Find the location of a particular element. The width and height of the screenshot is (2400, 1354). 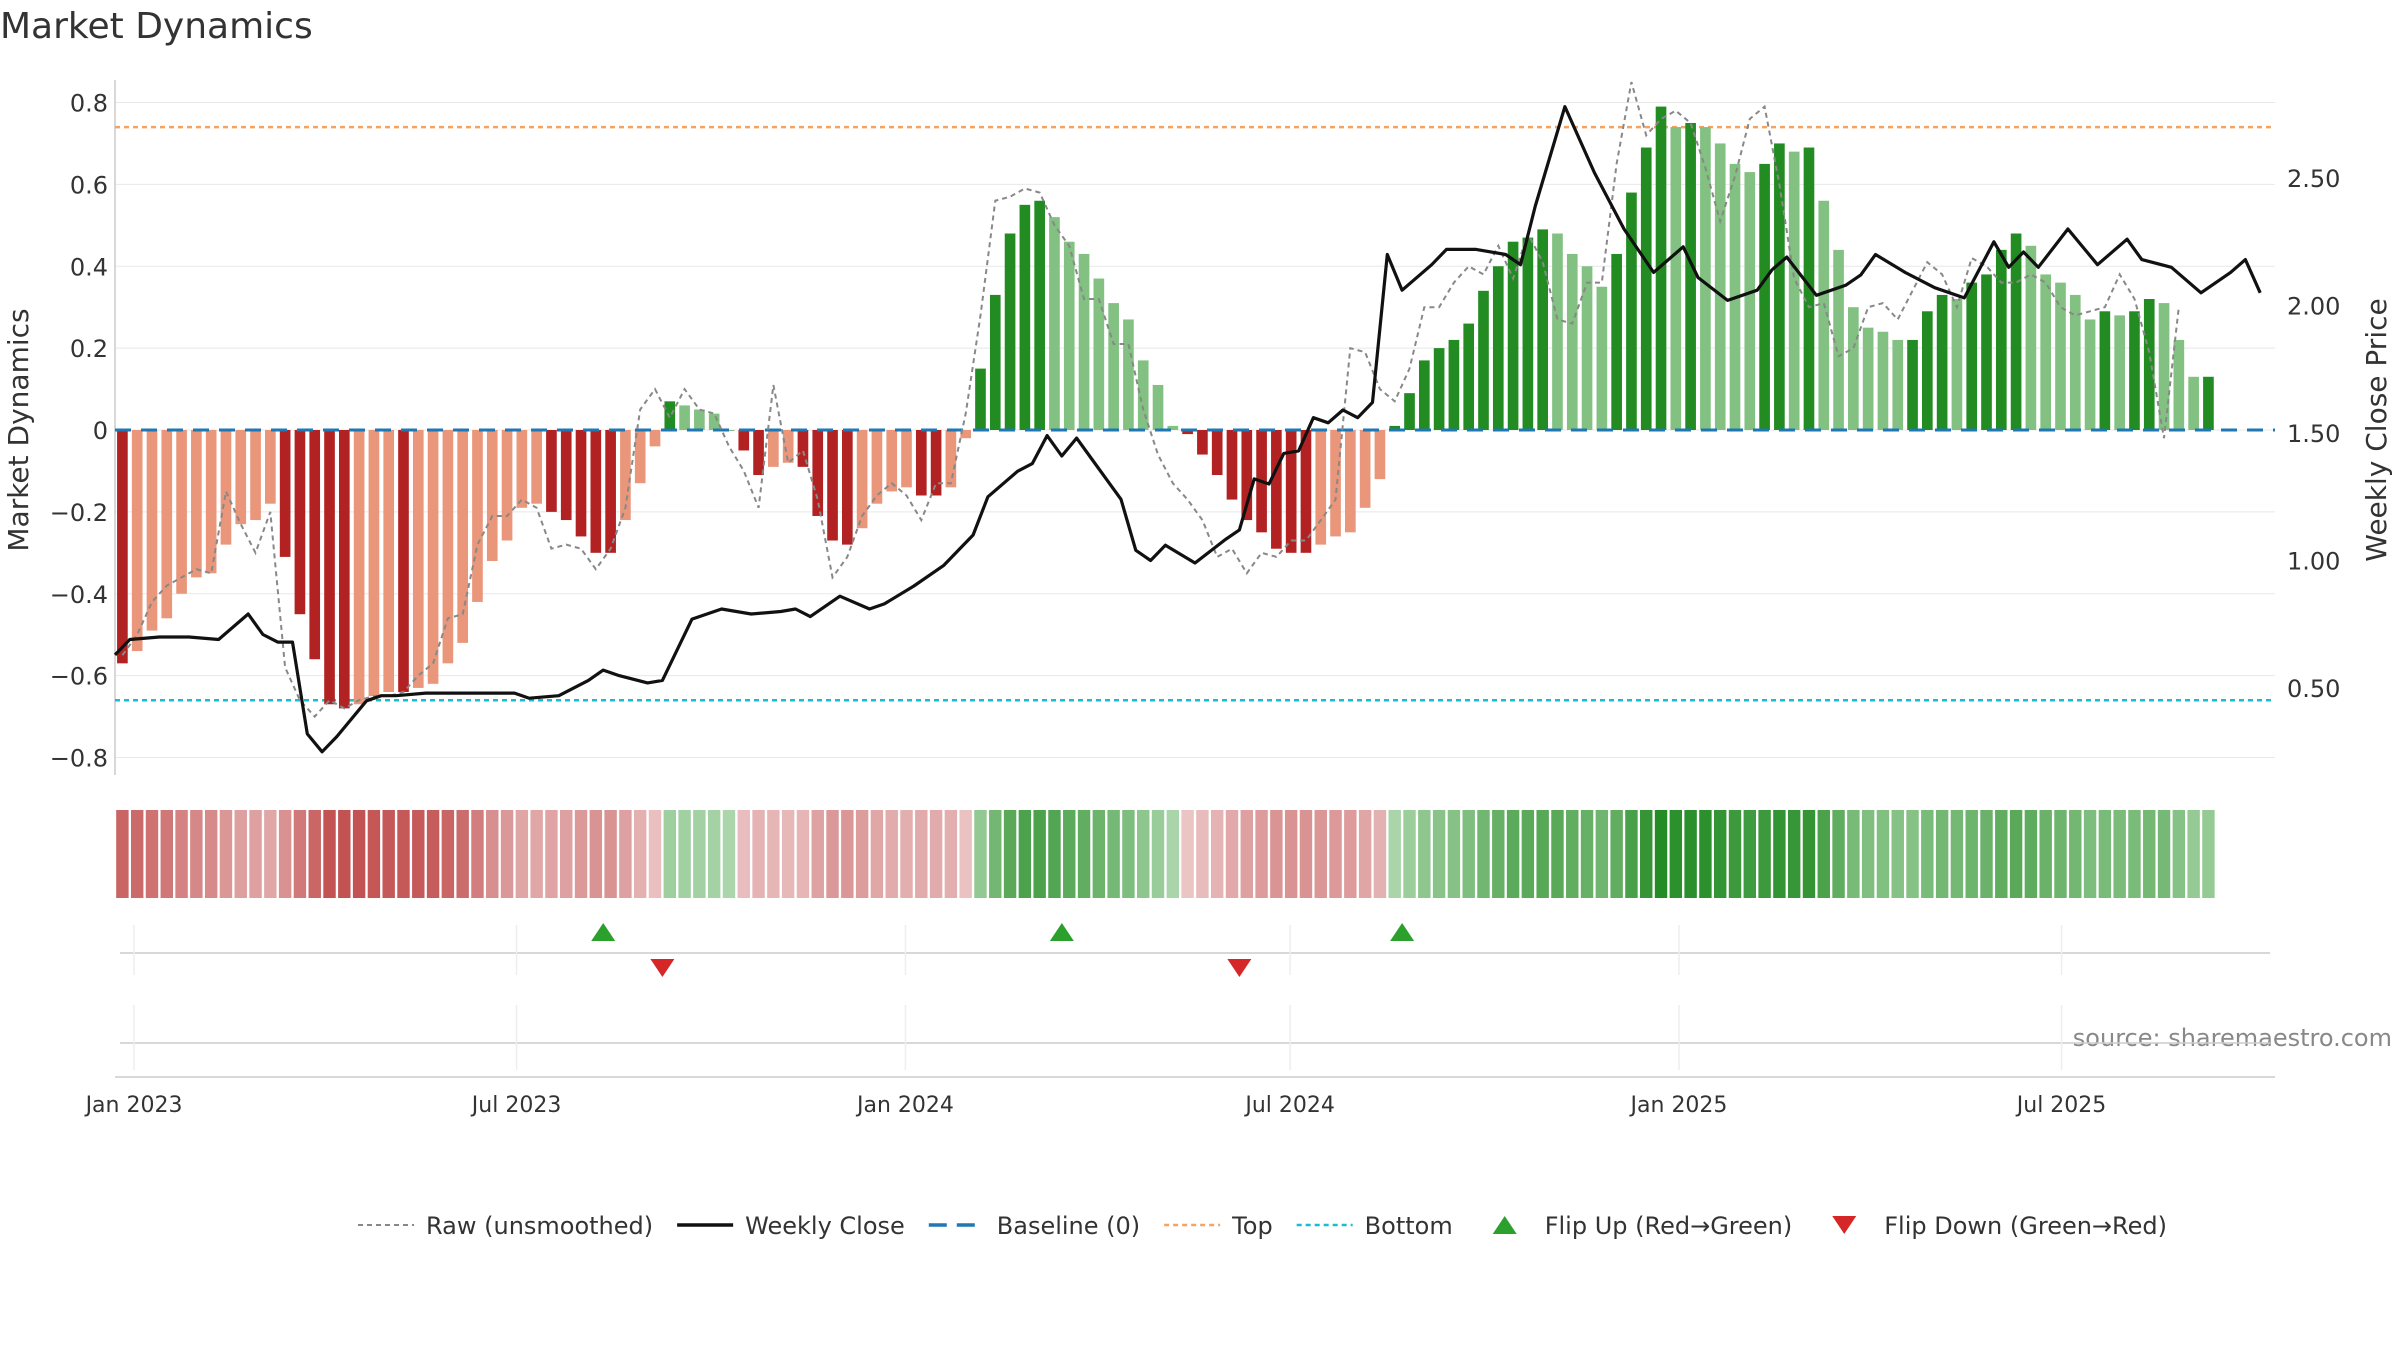

x-tick-label: Jul 2023 is located at coordinates (516, 1105).